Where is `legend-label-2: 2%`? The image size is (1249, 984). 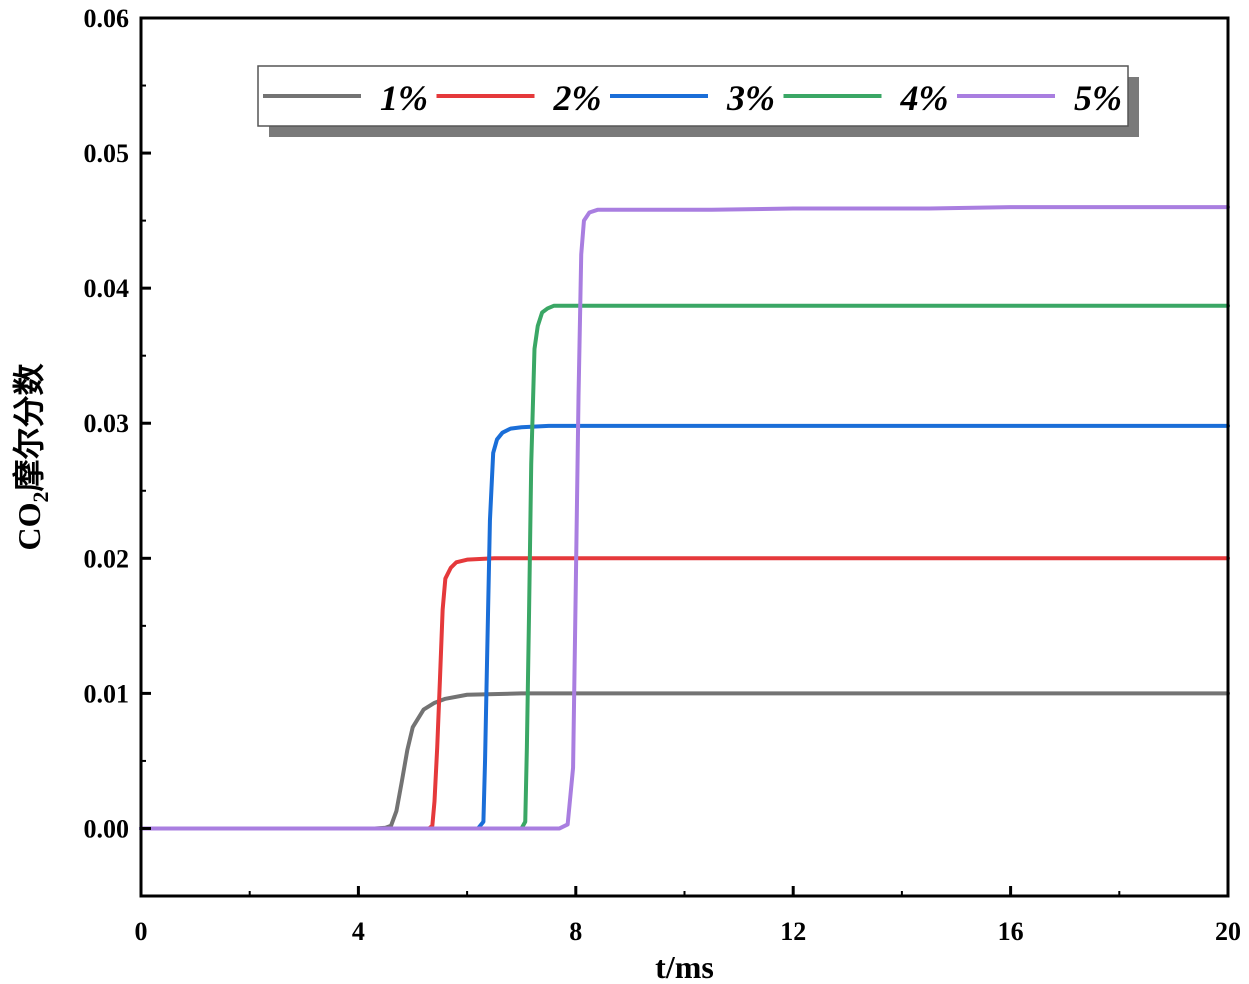
legend-label-2: 2% is located at coordinates (577, 98).